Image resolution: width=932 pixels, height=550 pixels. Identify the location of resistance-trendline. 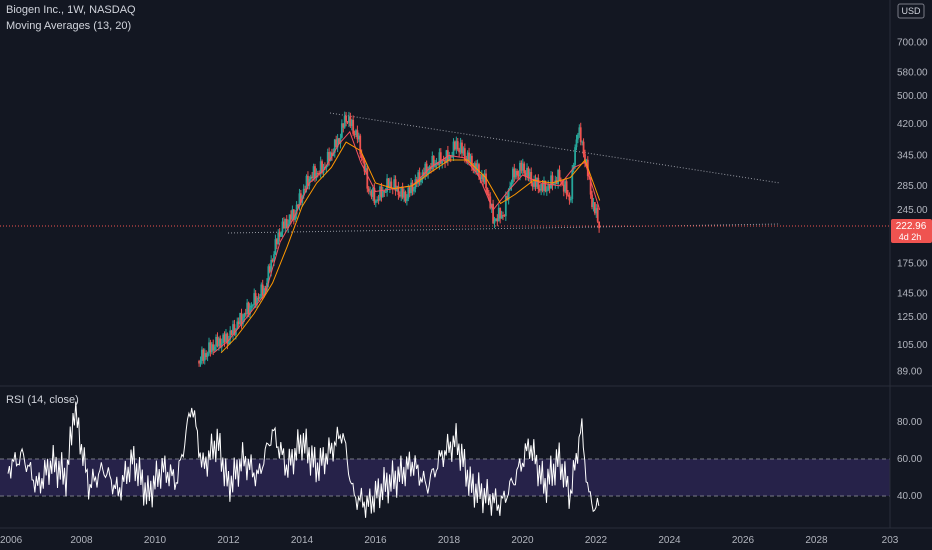
(555, 148).